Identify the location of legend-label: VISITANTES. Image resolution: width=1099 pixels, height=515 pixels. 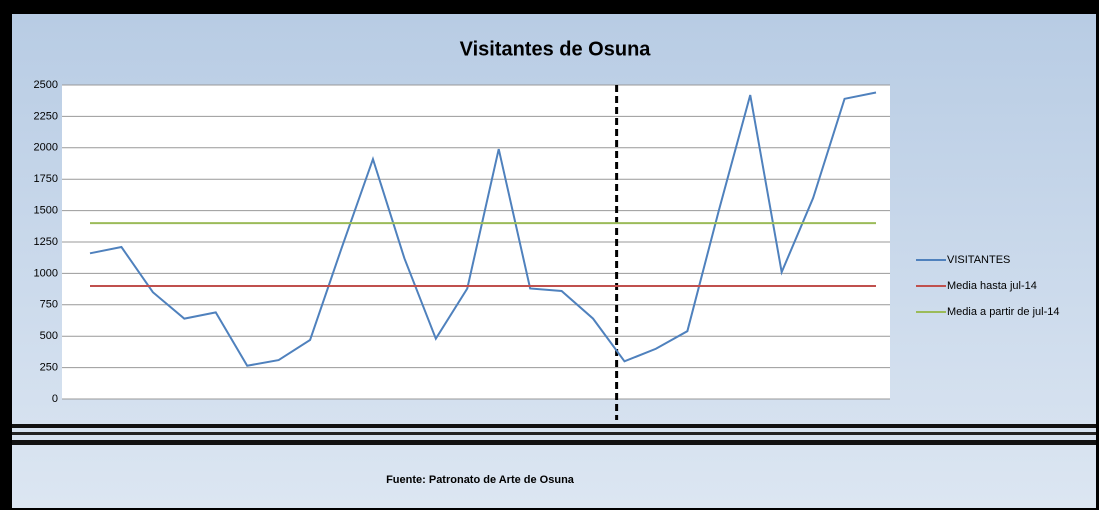
(978, 260).